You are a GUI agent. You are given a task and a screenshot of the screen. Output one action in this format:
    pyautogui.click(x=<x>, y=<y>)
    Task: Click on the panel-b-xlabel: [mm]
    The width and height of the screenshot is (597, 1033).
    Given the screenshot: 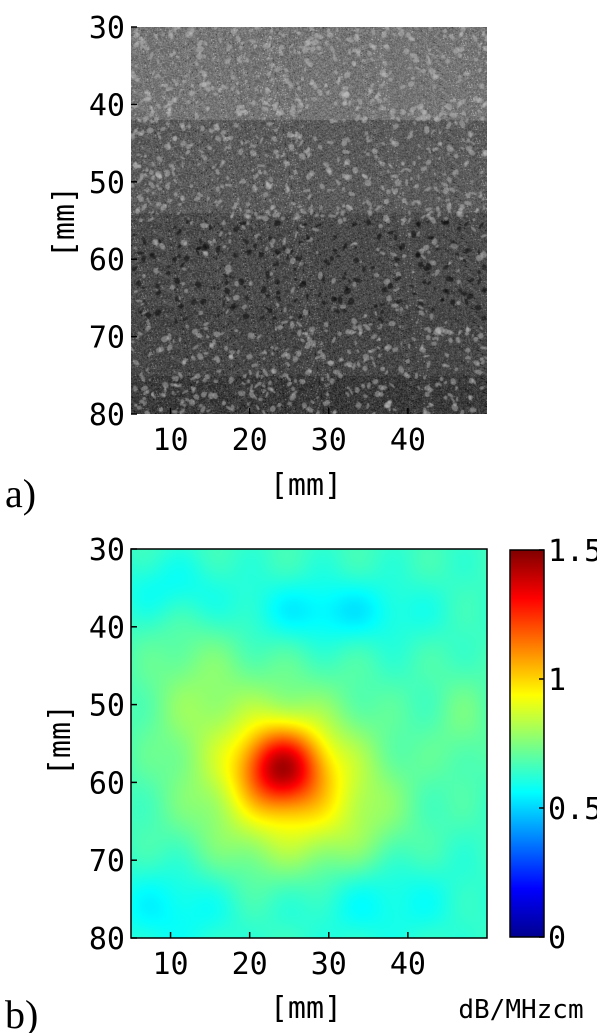 What is the action you would take?
    pyautogui.click(x=306, y=1008)
    